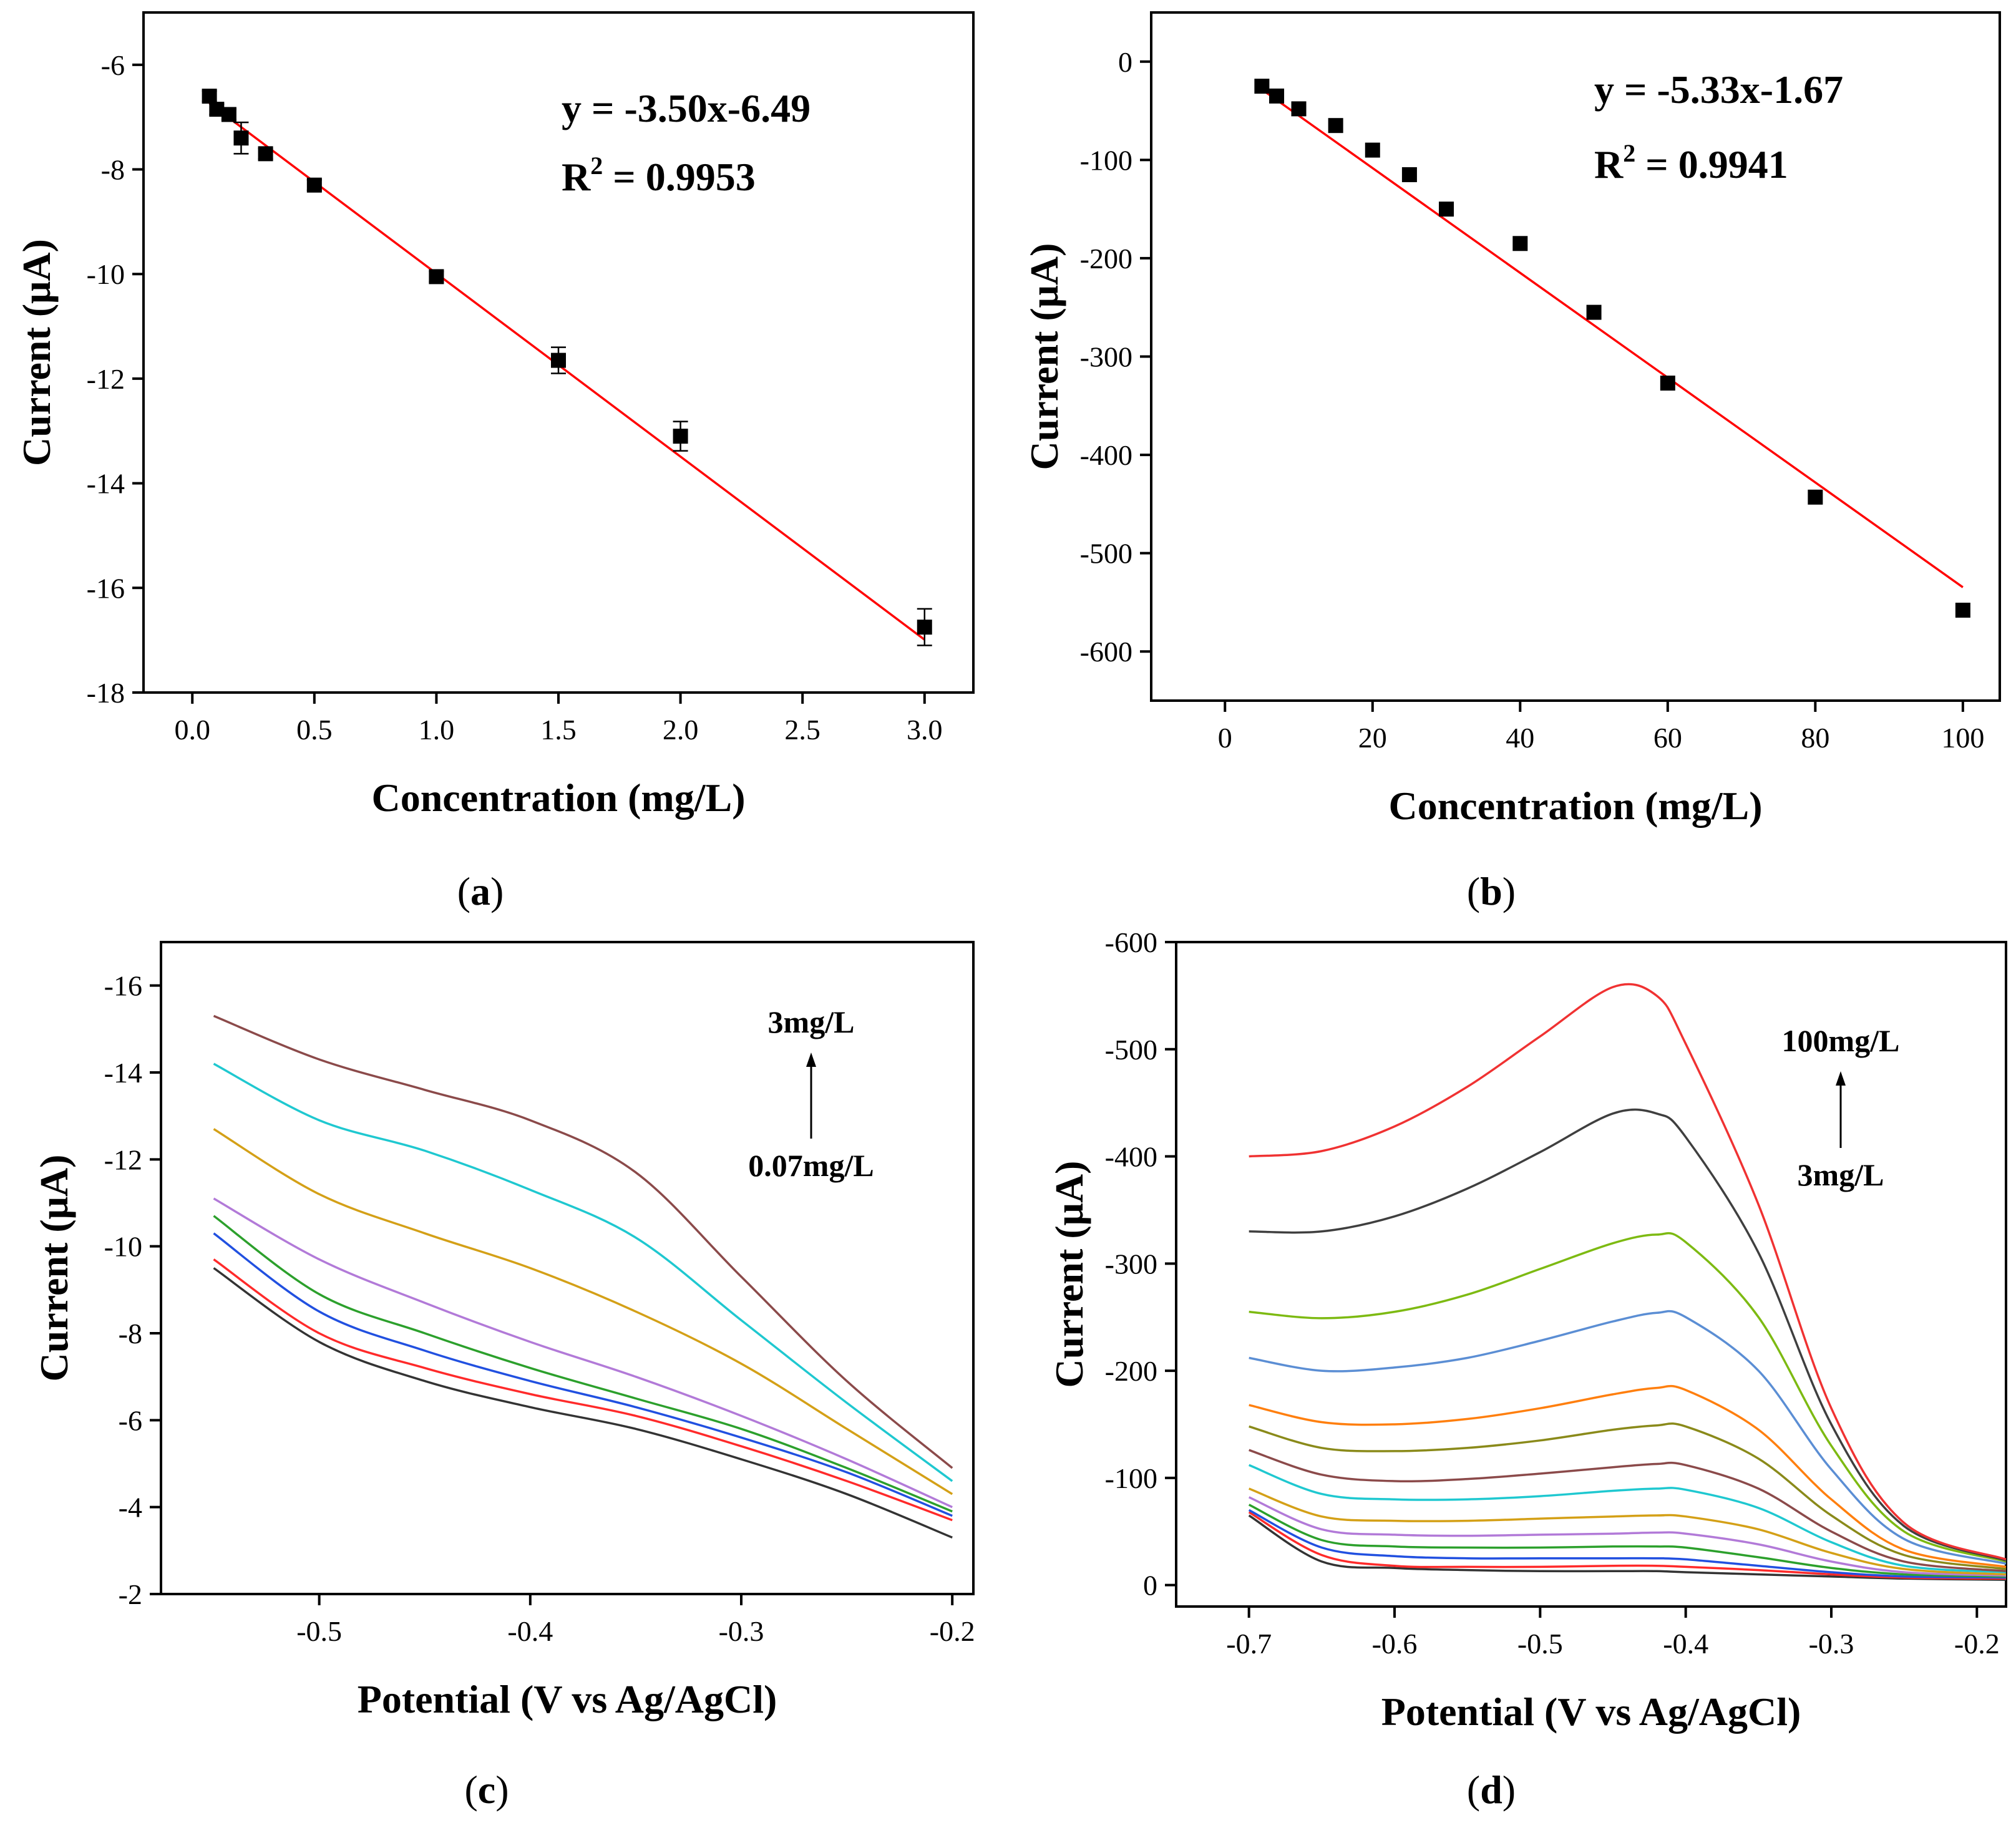  I want to click on panel-label-letter: d, so click(1491, 1789).